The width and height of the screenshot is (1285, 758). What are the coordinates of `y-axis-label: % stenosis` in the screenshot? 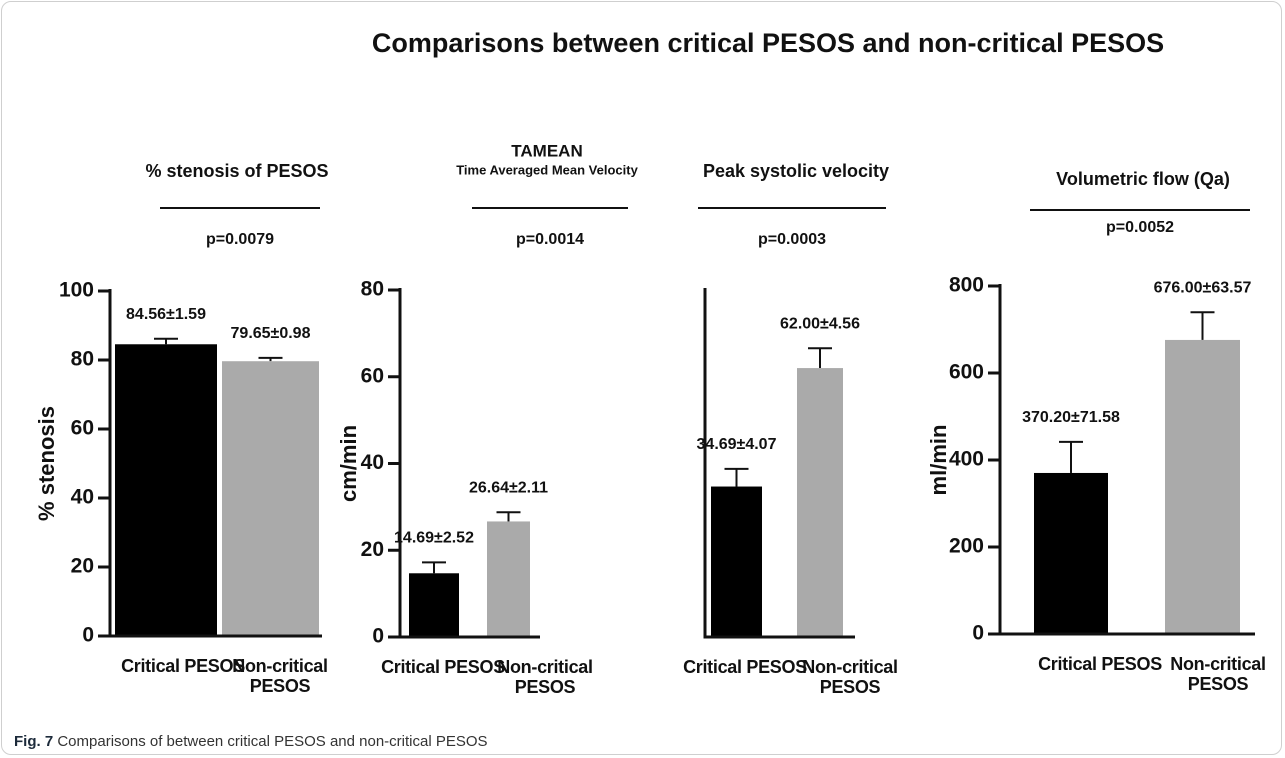 It's located at (46, 463).